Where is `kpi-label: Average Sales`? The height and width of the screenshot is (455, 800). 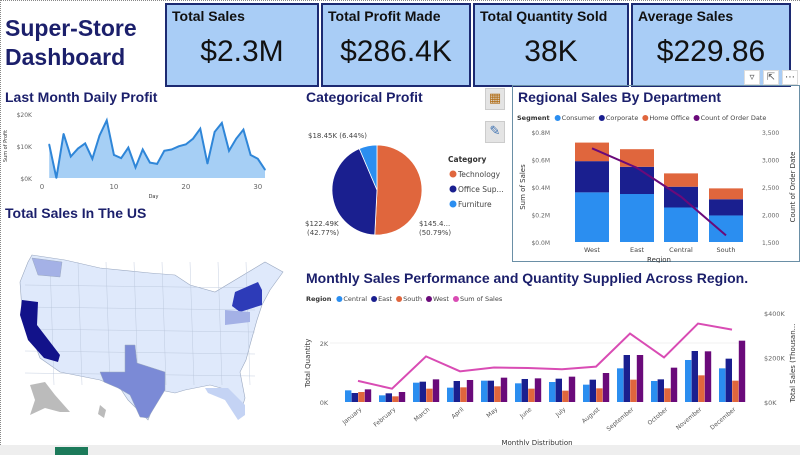 kpi-label: Average Sales is located at coordinates (686, 16).